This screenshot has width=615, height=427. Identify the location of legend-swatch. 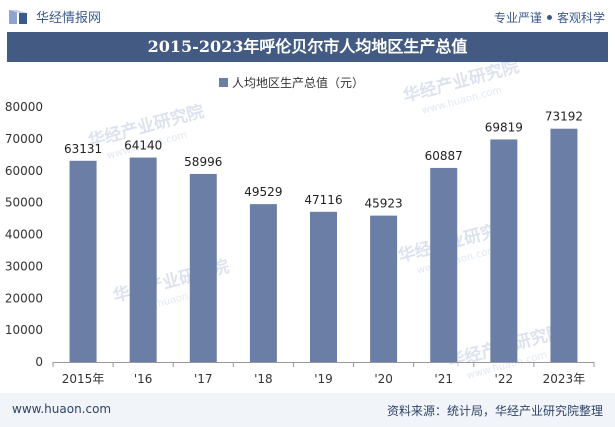
(223, 82).